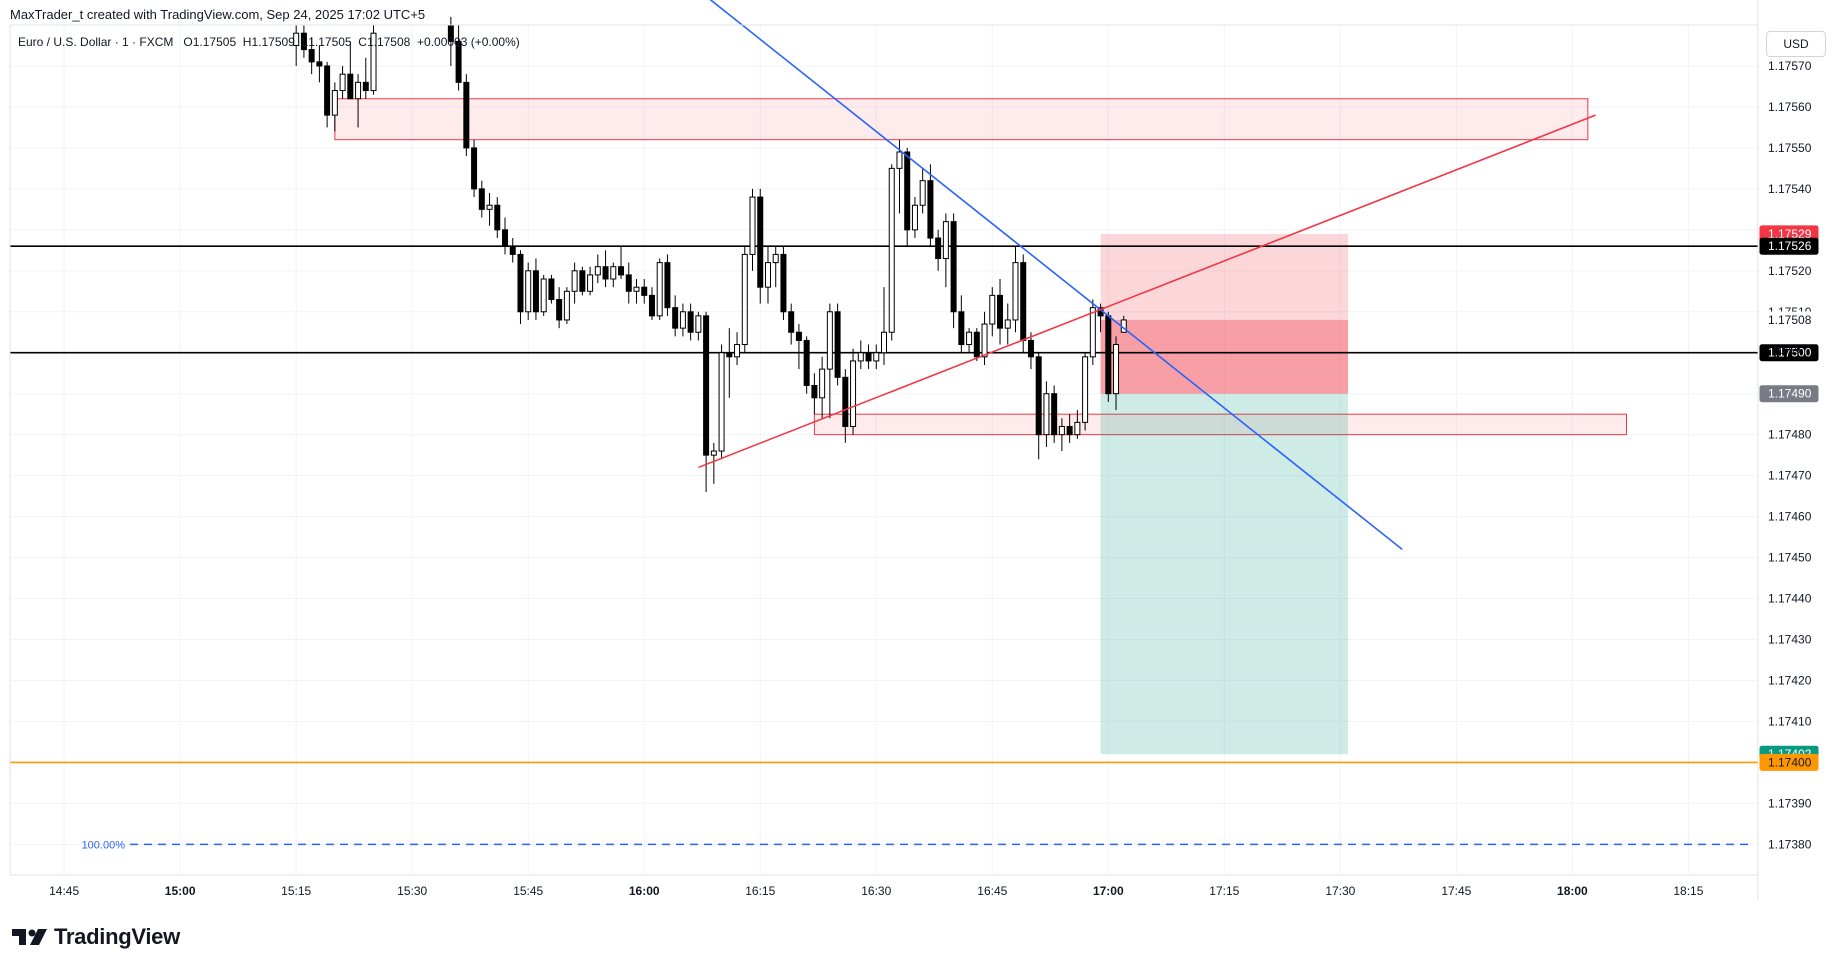  I want to click on y-tick-label: 1.17380, so click(1790, 844).